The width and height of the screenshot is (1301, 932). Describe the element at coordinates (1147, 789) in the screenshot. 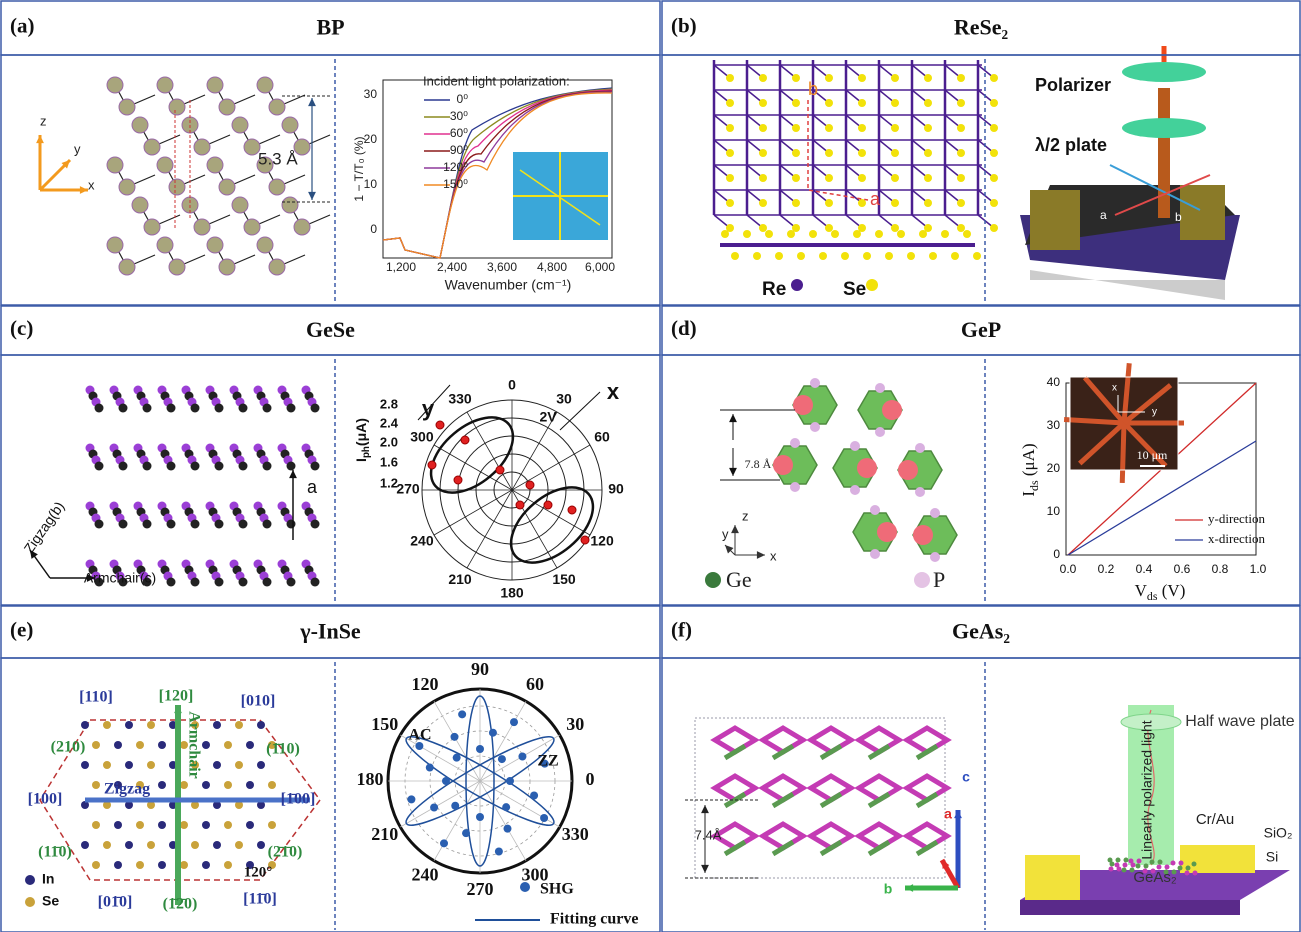

I see `label: Linearly polarized light` at that location.